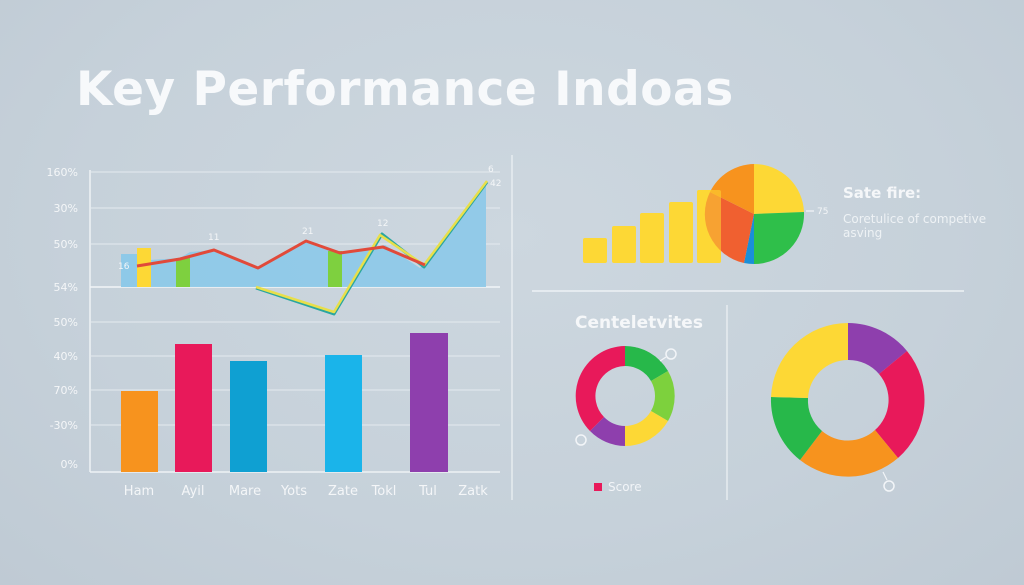 The width and height of the screenshot is (1024, 585). What do you see at coordinates (124, 267) in the screenshot?
I see `point-label: 16` at bounding box center [124, 267].